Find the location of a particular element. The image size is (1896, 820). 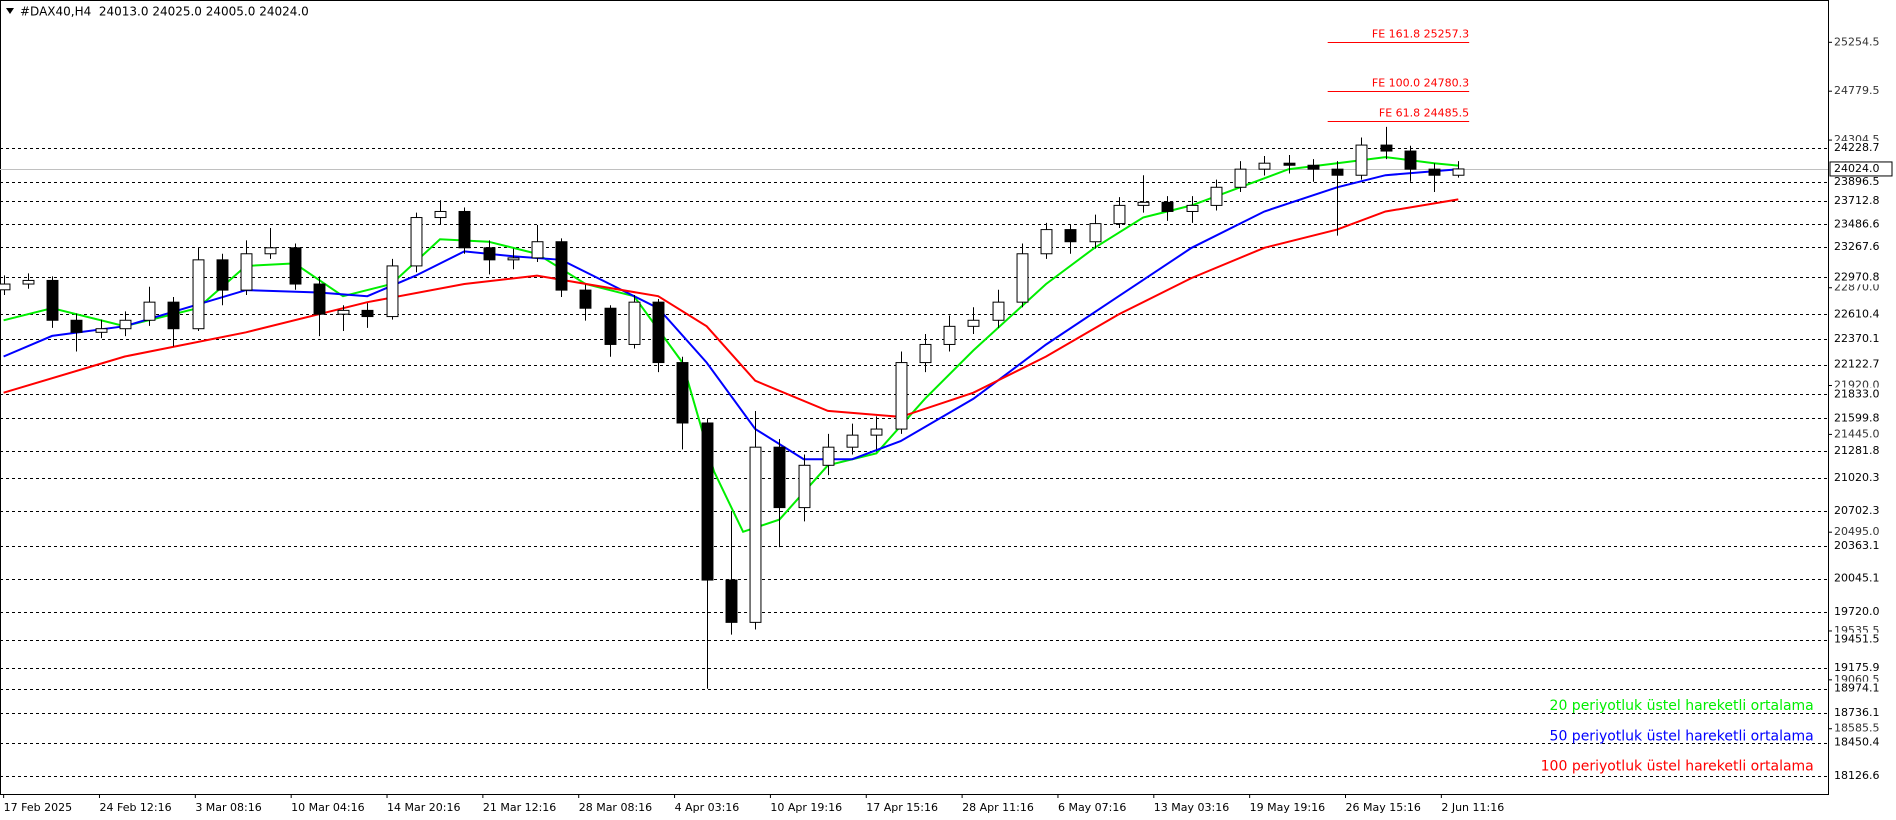

level-label: 18126.6 is located at coordinates (1857, 775).